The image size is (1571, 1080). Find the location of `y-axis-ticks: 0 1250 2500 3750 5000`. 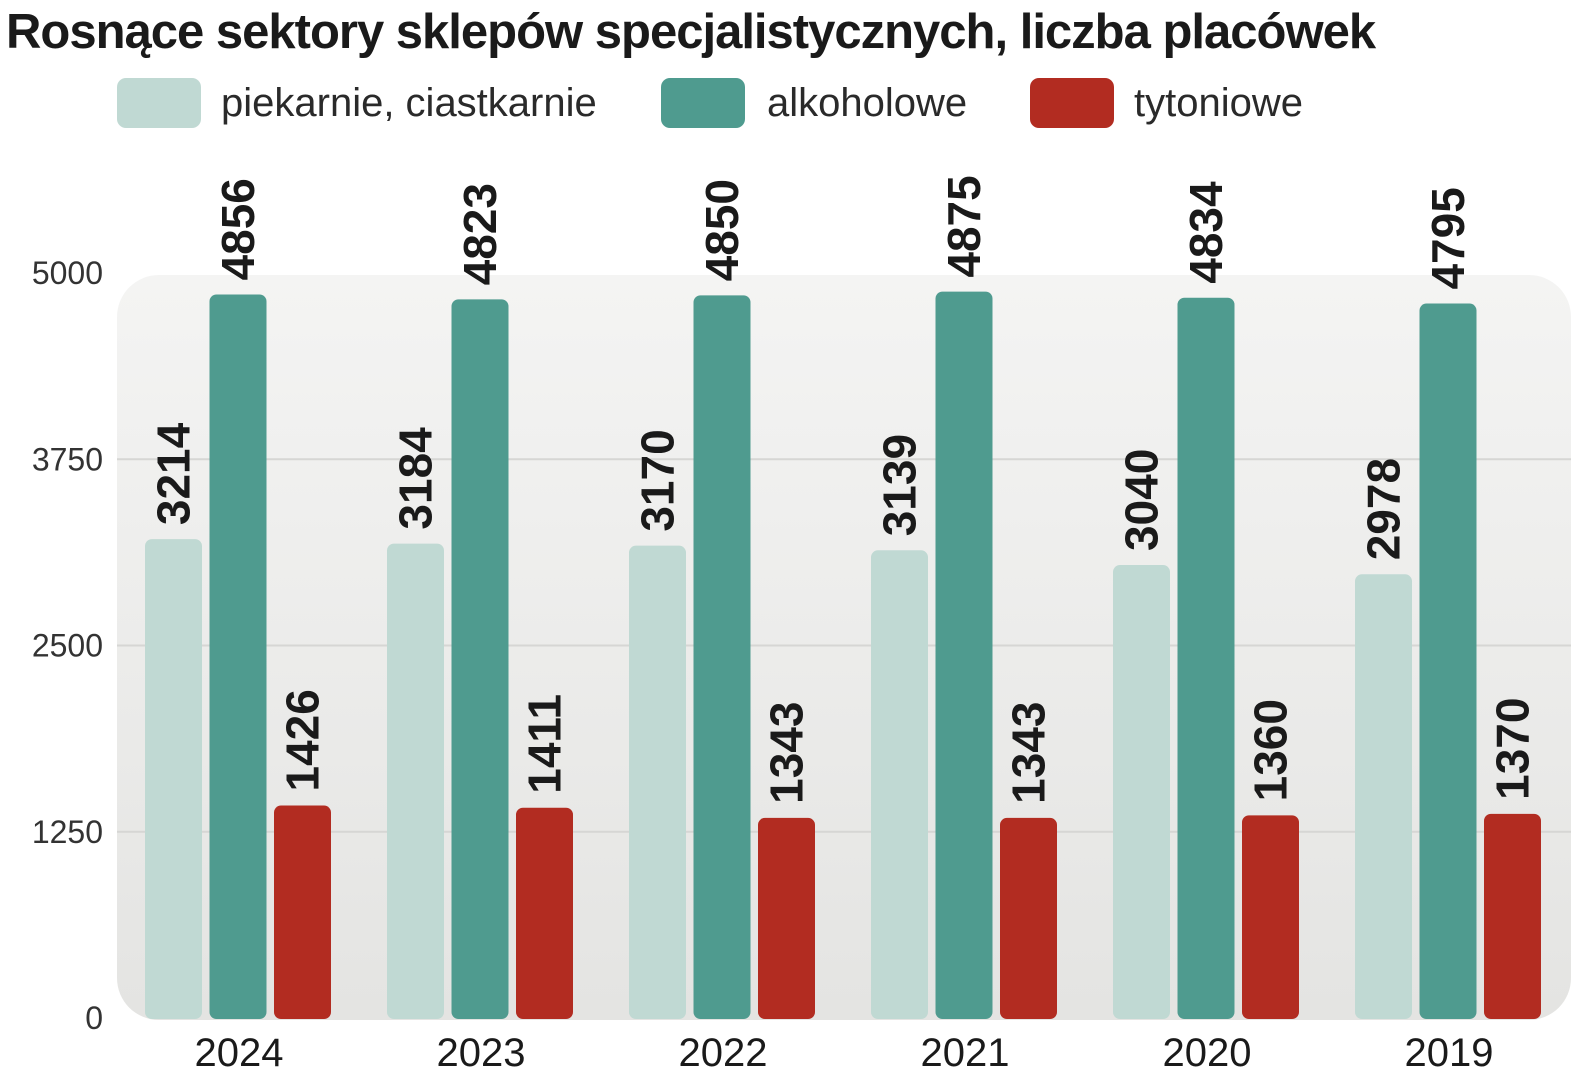

y-axis-ticks: 0 1250 2500 3750 5000 is located at coordinates (67, 645).